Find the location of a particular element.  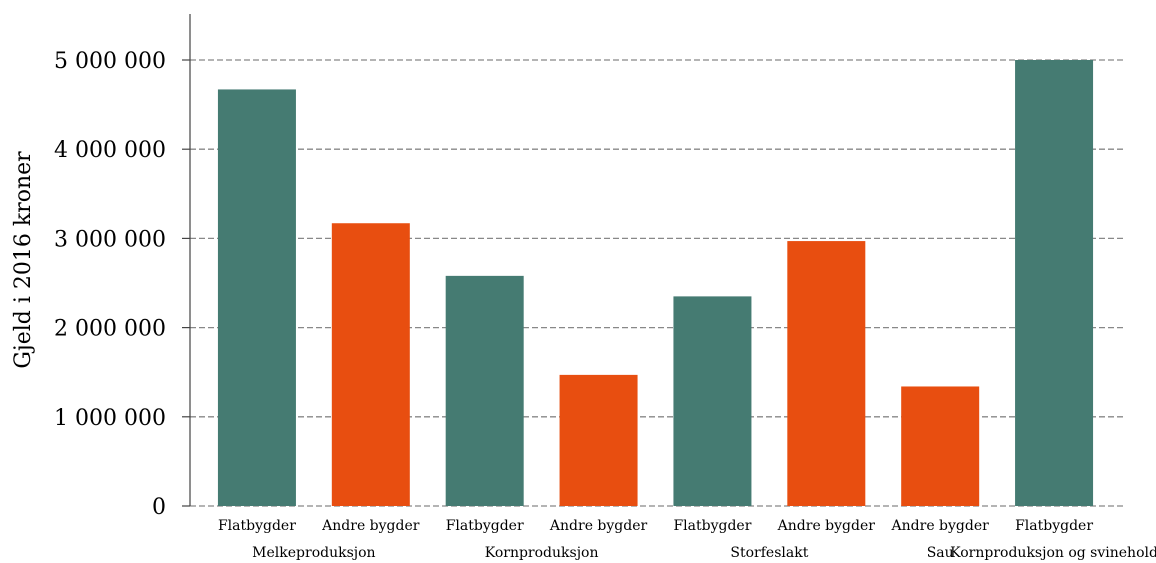

y-tick-label: 4 000 000 is located at coordinates (110, 150).